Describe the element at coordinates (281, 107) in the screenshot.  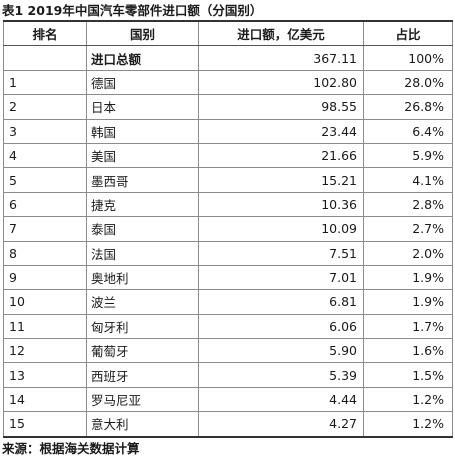
I see `amount-cell: 98.55` at that location.